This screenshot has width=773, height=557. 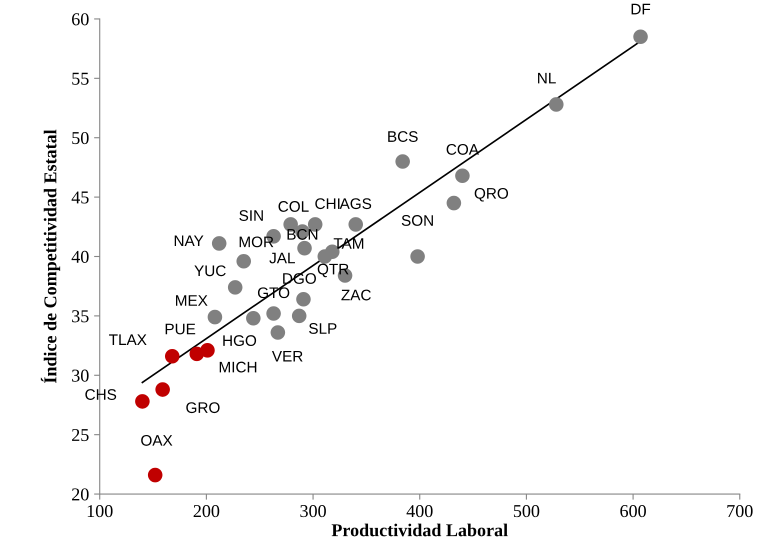 What do you see at coordinates (80, 376) in the screenshot?
I see `y-tick-label: 30` at bounding box center [80, 376].